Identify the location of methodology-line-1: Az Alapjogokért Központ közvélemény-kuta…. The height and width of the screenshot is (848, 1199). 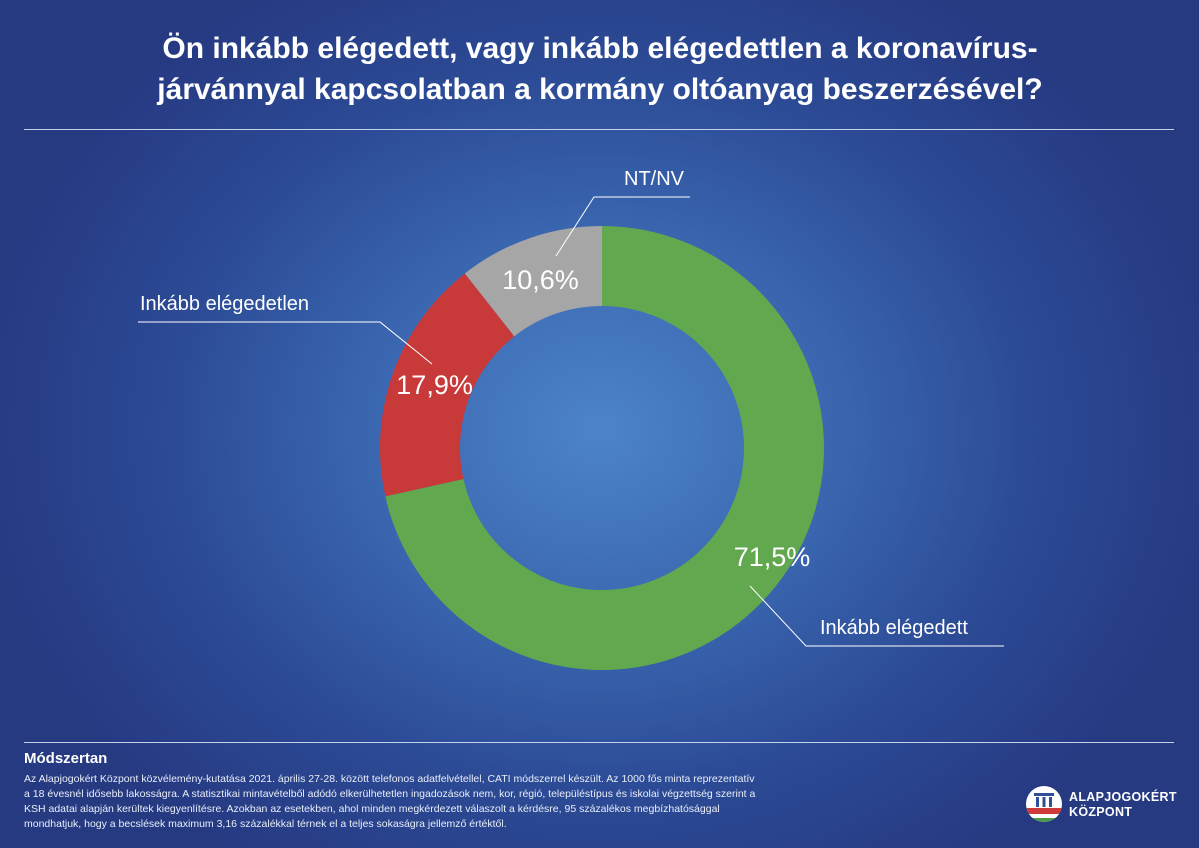
(389, 779).